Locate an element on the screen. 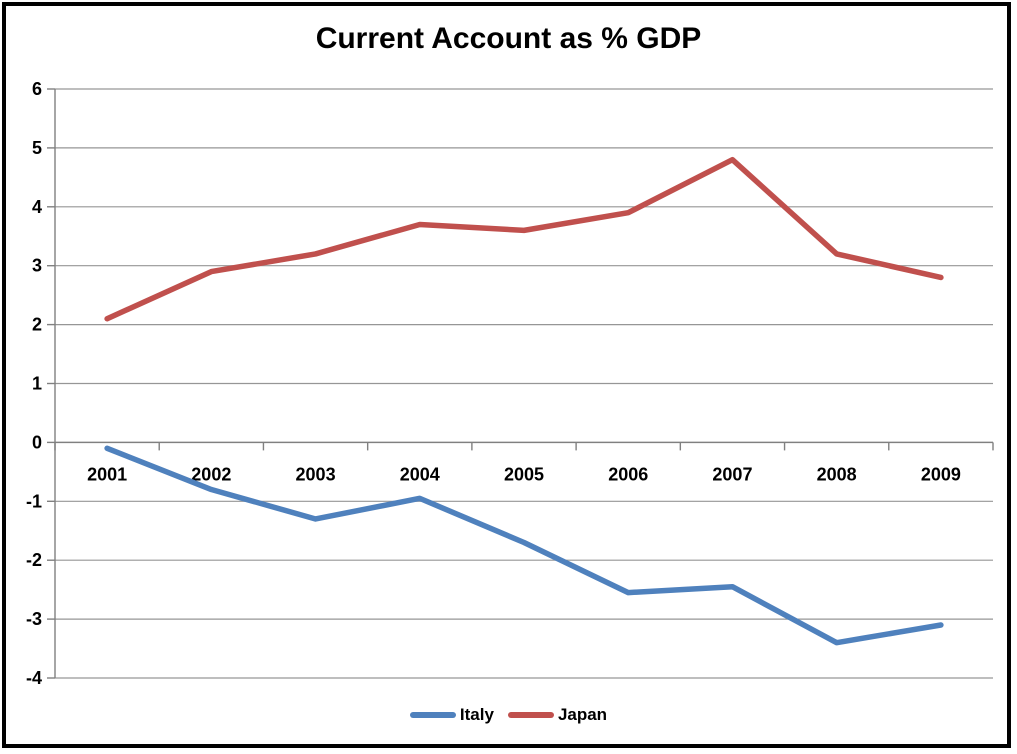  legend-item-italy: Italy is located at coordinates (451, 715).